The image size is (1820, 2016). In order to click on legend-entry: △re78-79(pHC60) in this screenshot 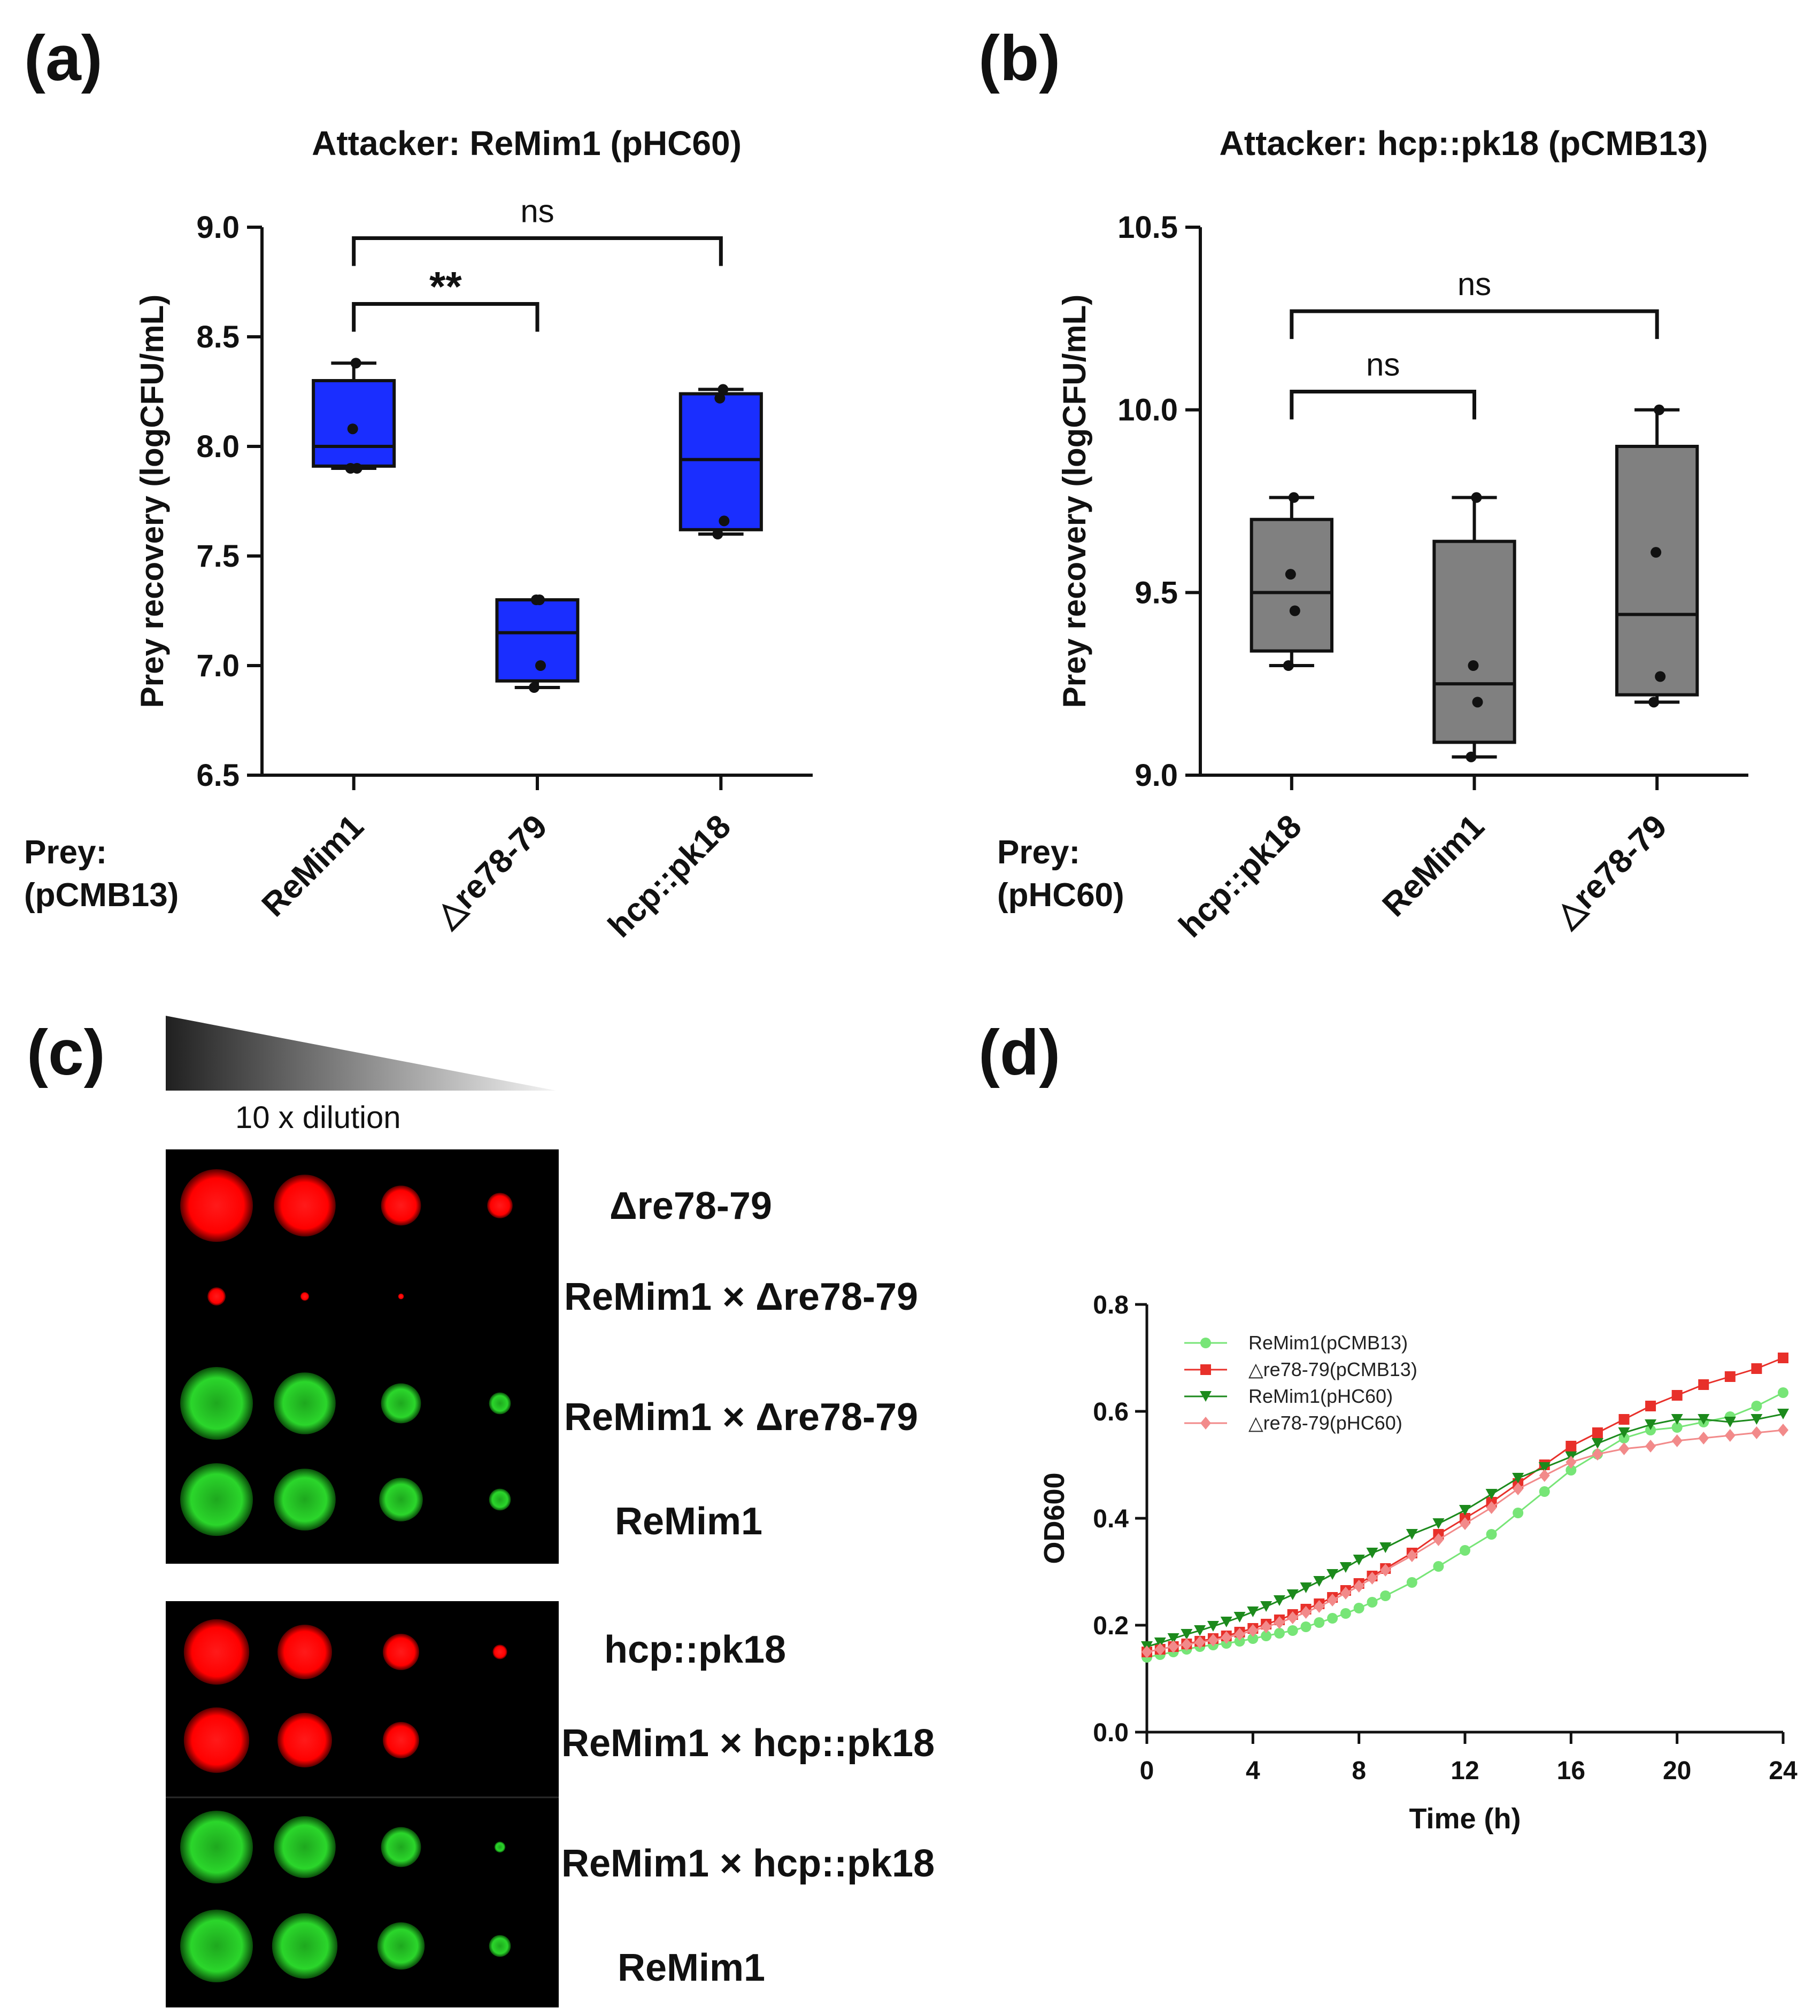, I will do `click(1325, 1423)`.